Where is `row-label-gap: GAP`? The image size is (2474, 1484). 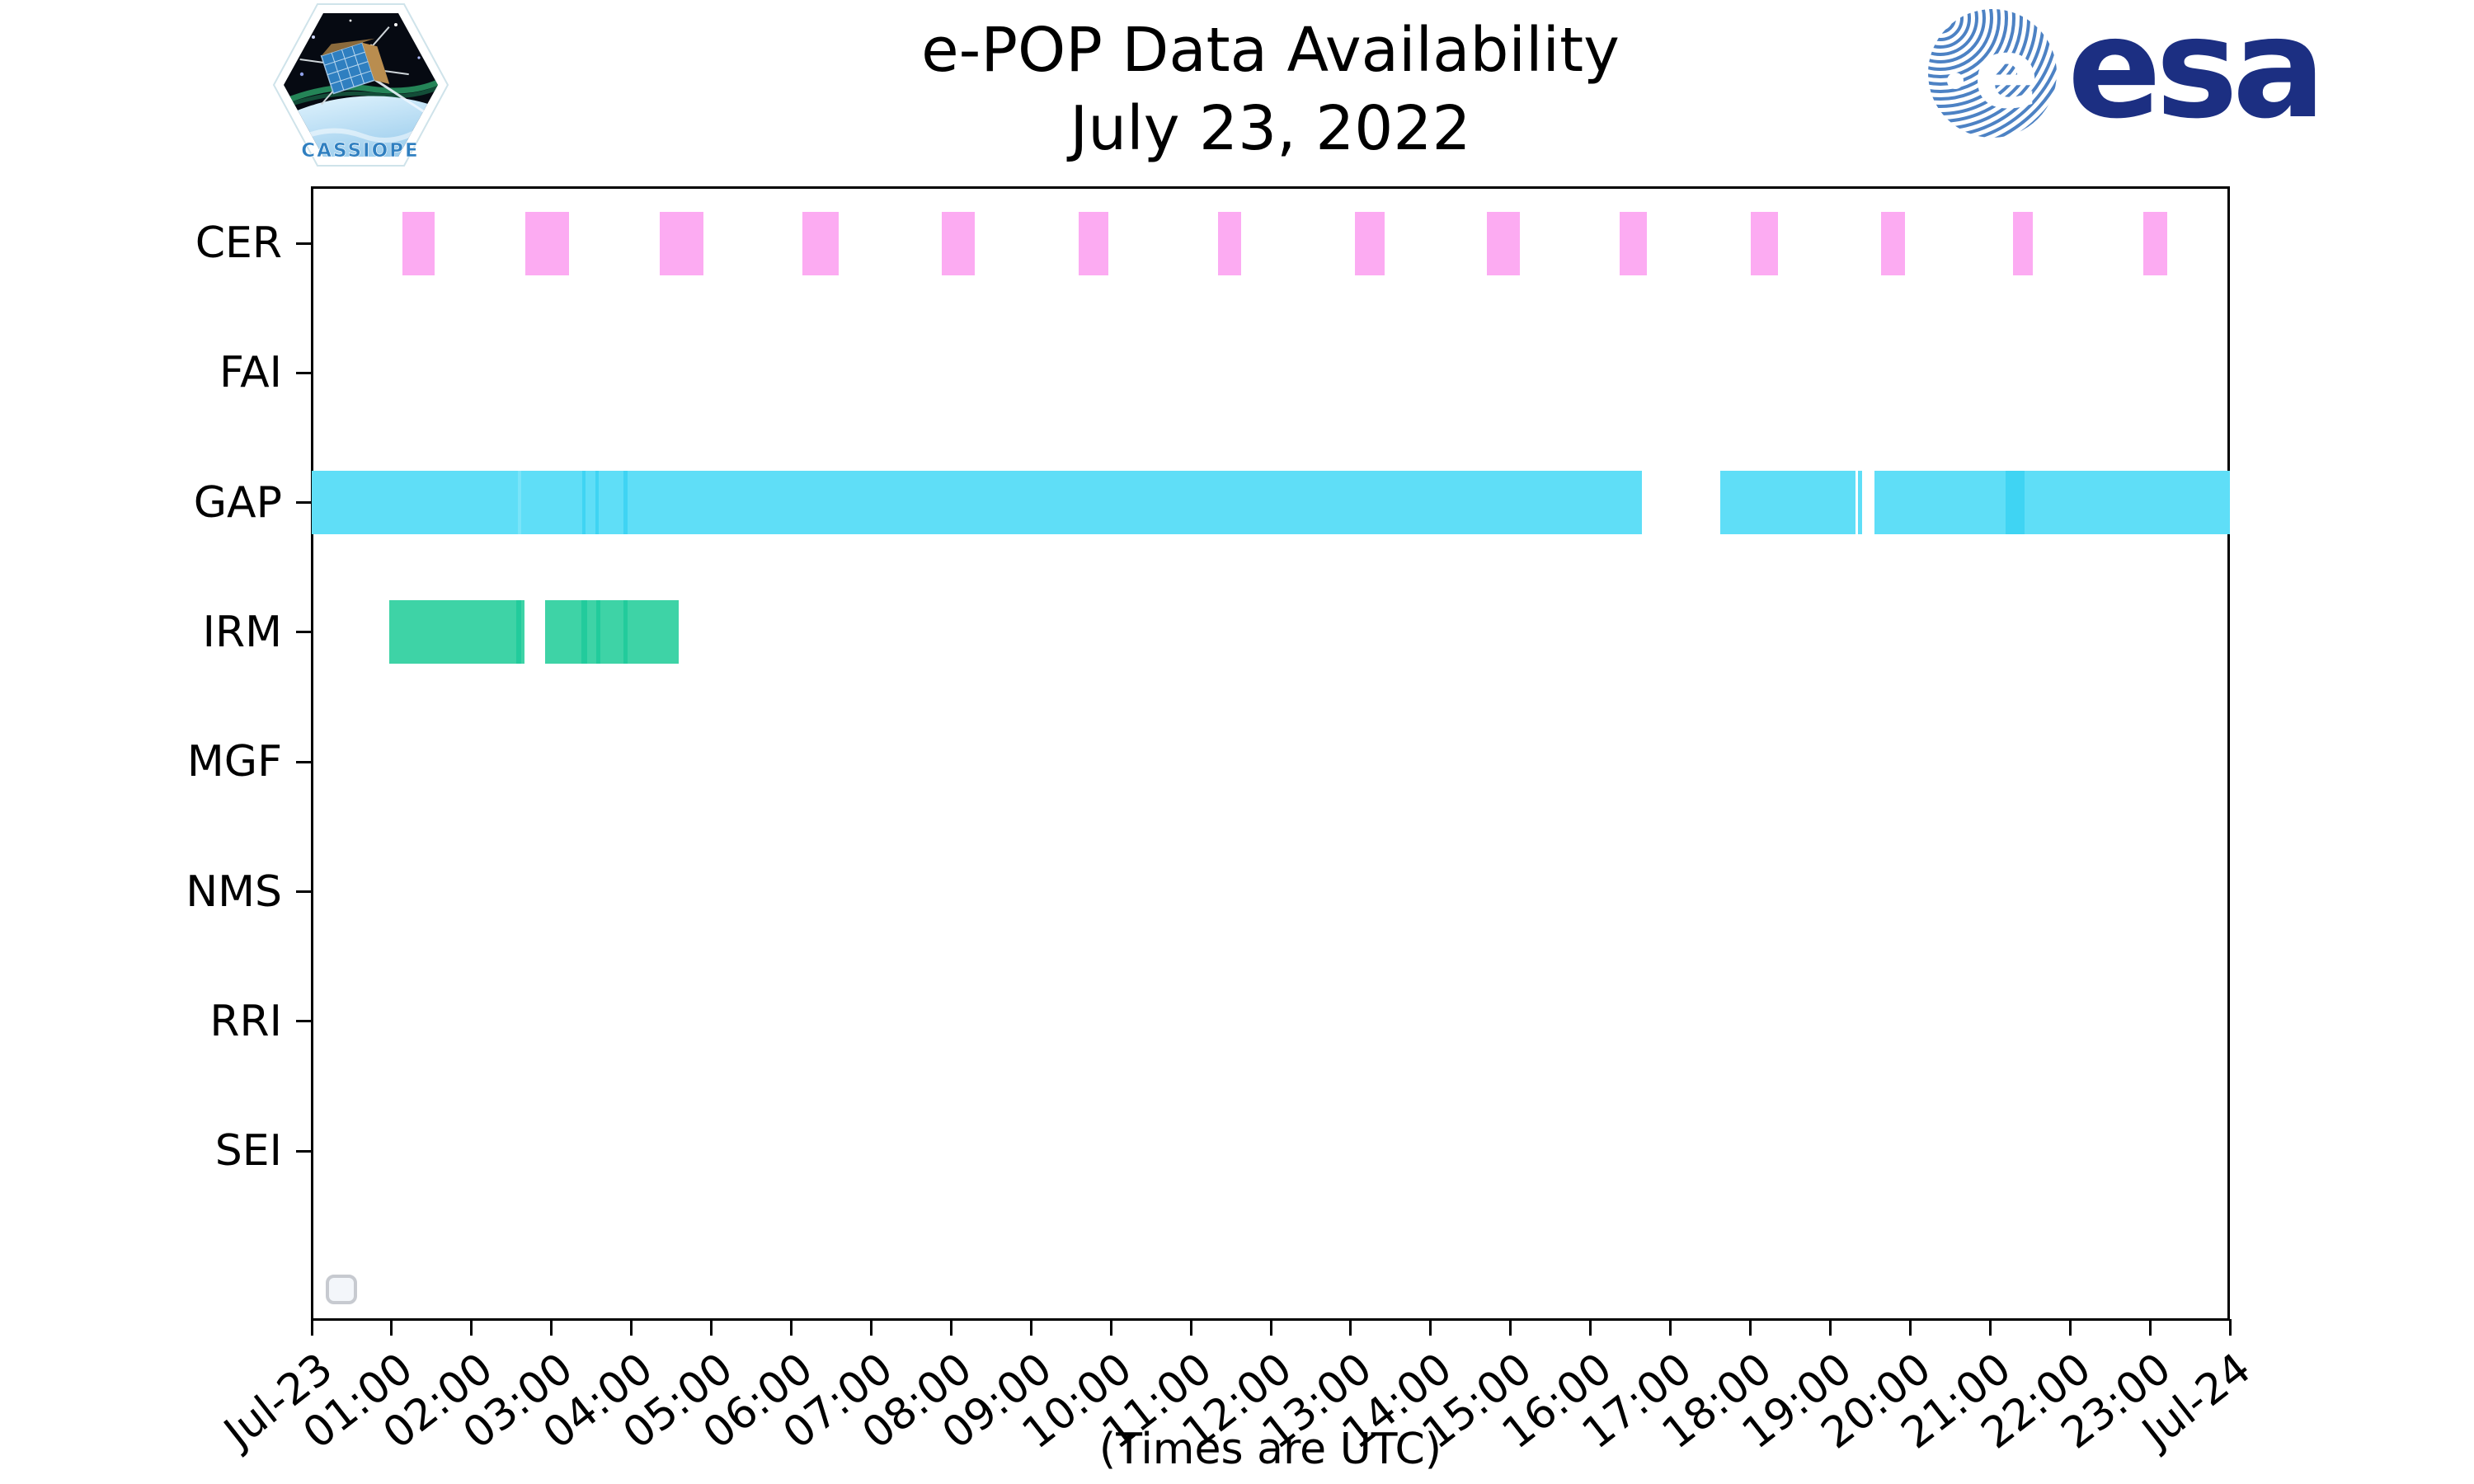 row-label-gap: GAP is located at coordinates (237, 502).